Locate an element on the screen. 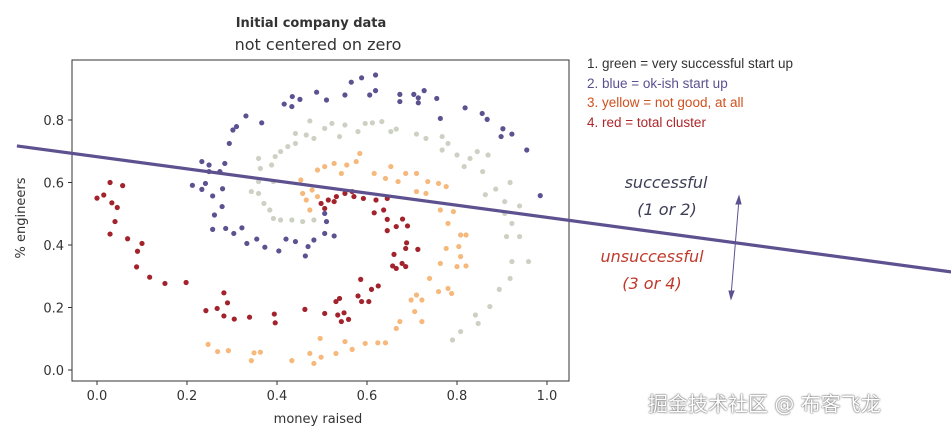 The width and height of the screenshot is (951, 430). y-tick-label: 0.8 is located at coordinates (53, 121).